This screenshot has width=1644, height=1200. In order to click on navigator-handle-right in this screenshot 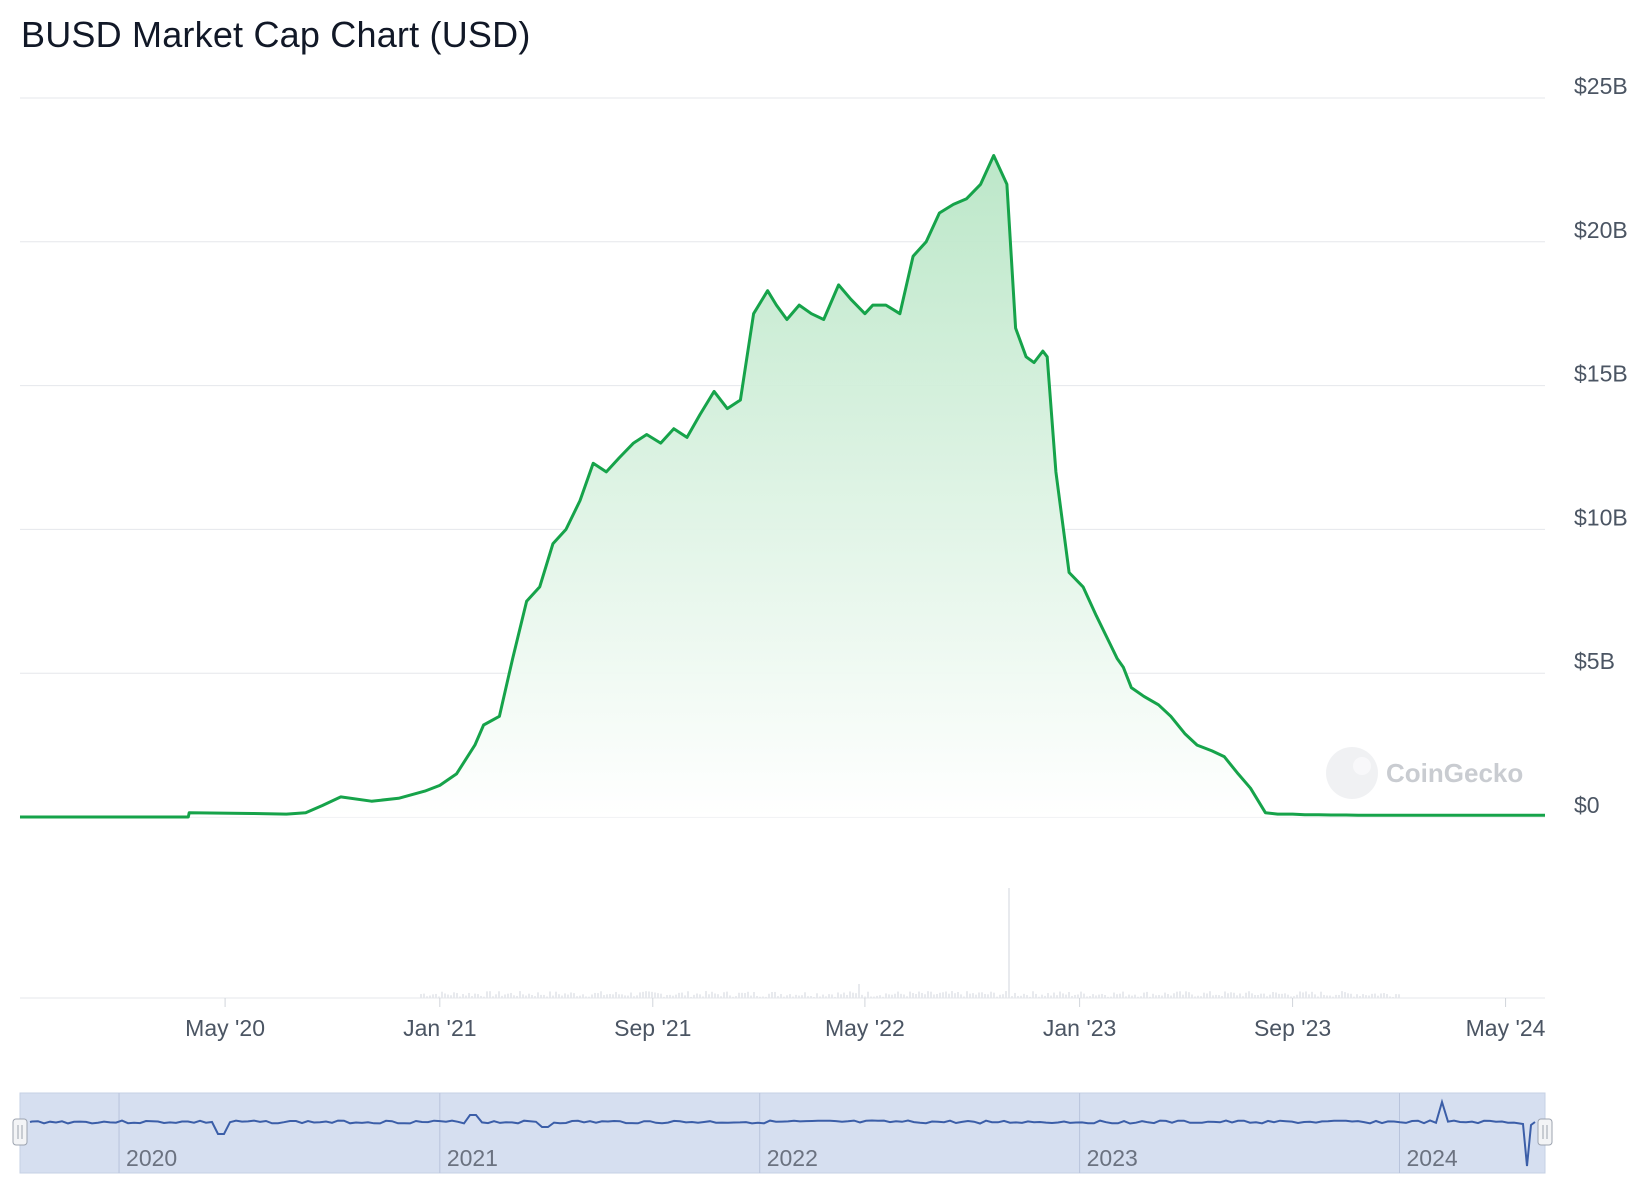, I will do `click(1545, 1132)`.